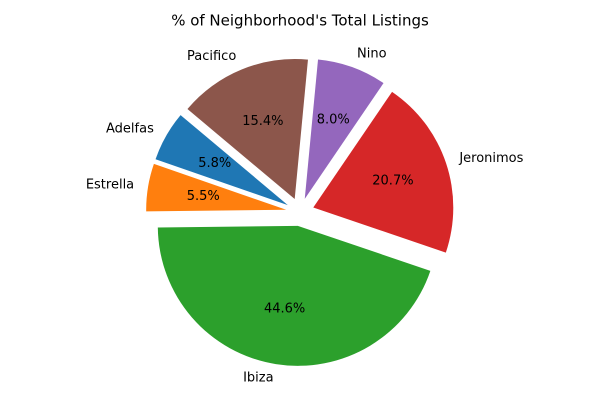  I want to click on value-label: 5.8%, so click(214, 163).